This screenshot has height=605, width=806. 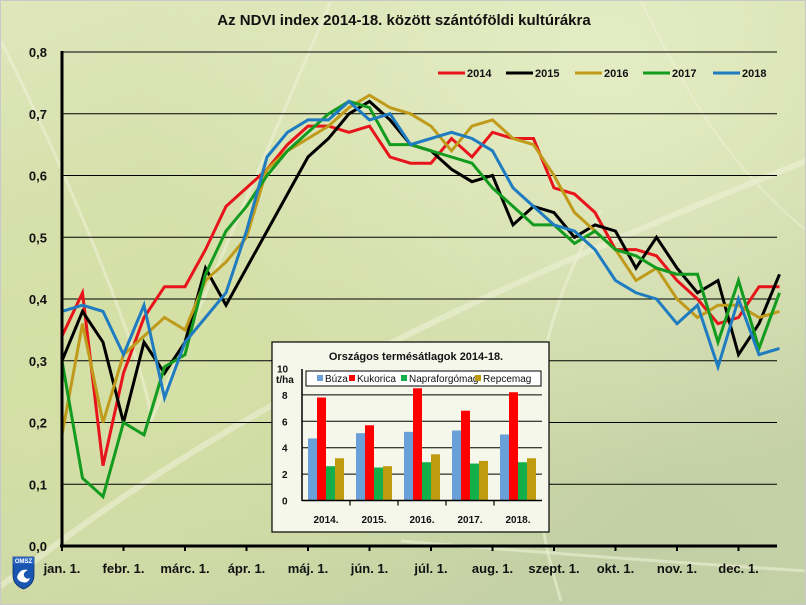 What do you see at coordinates (38, 237) in the screenshot?
I see `y-tick-label: 0,5` at bounding box center [38, 237].